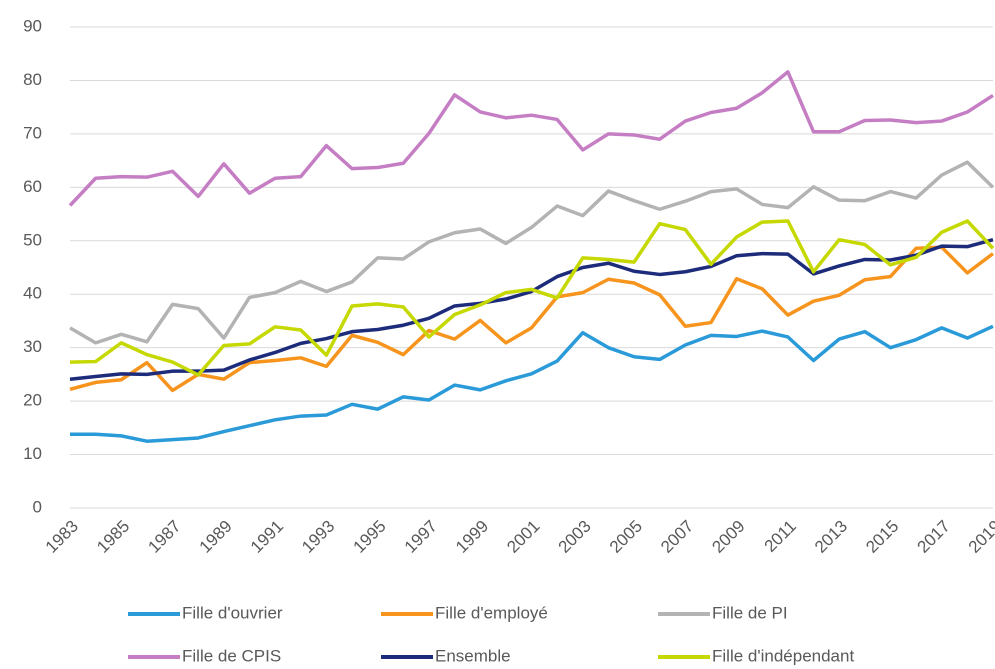 This screenshot has height=669, width=995. Describe the element at coordinates (32, 186) in the screenshot. I see `y-tick-label: 60` at that location.